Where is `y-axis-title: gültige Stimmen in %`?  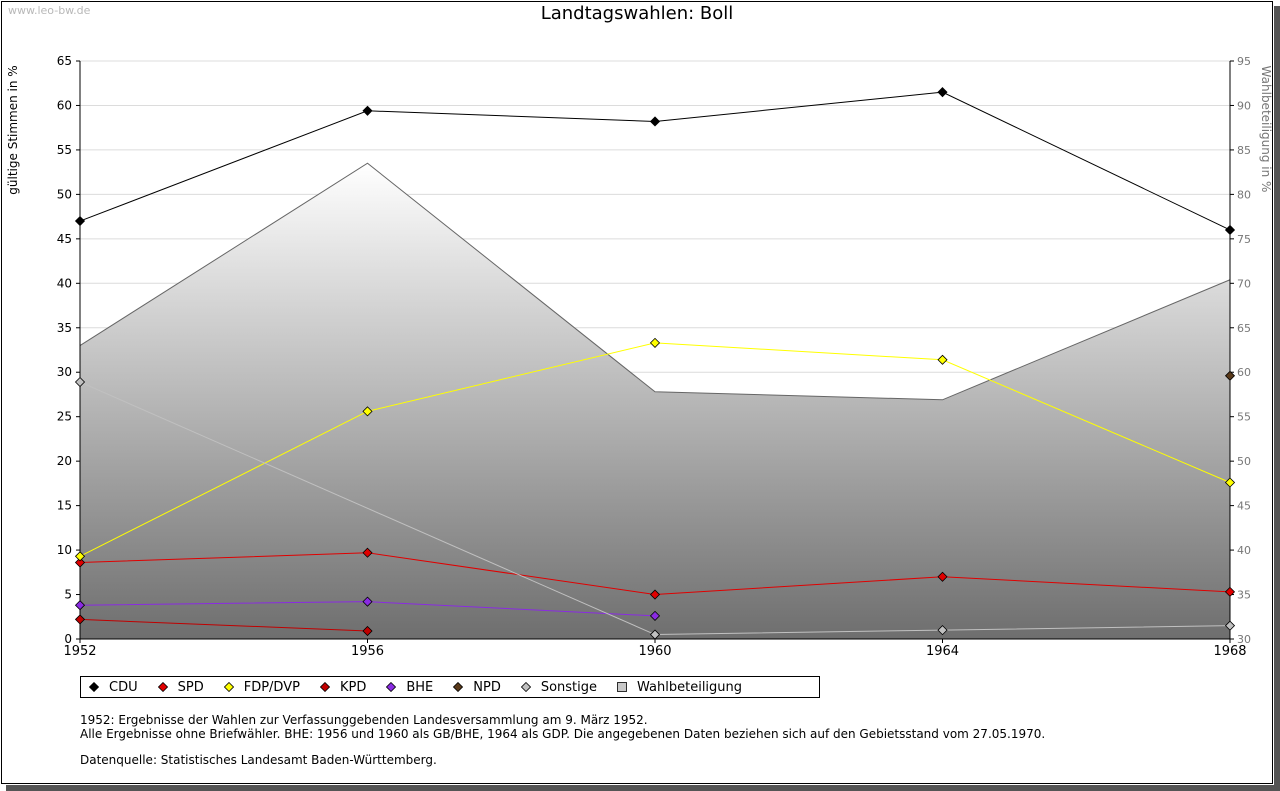 y-axis-title: gültige Stimmen in % is located at coordinates (13, 129).